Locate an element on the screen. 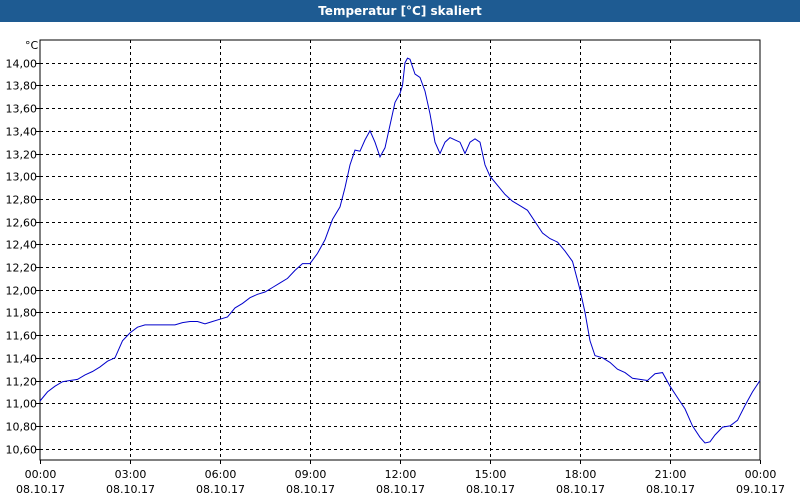 The image size is (800, 504). y-tick-label: 10,80 is located at coordinates (22, 427).